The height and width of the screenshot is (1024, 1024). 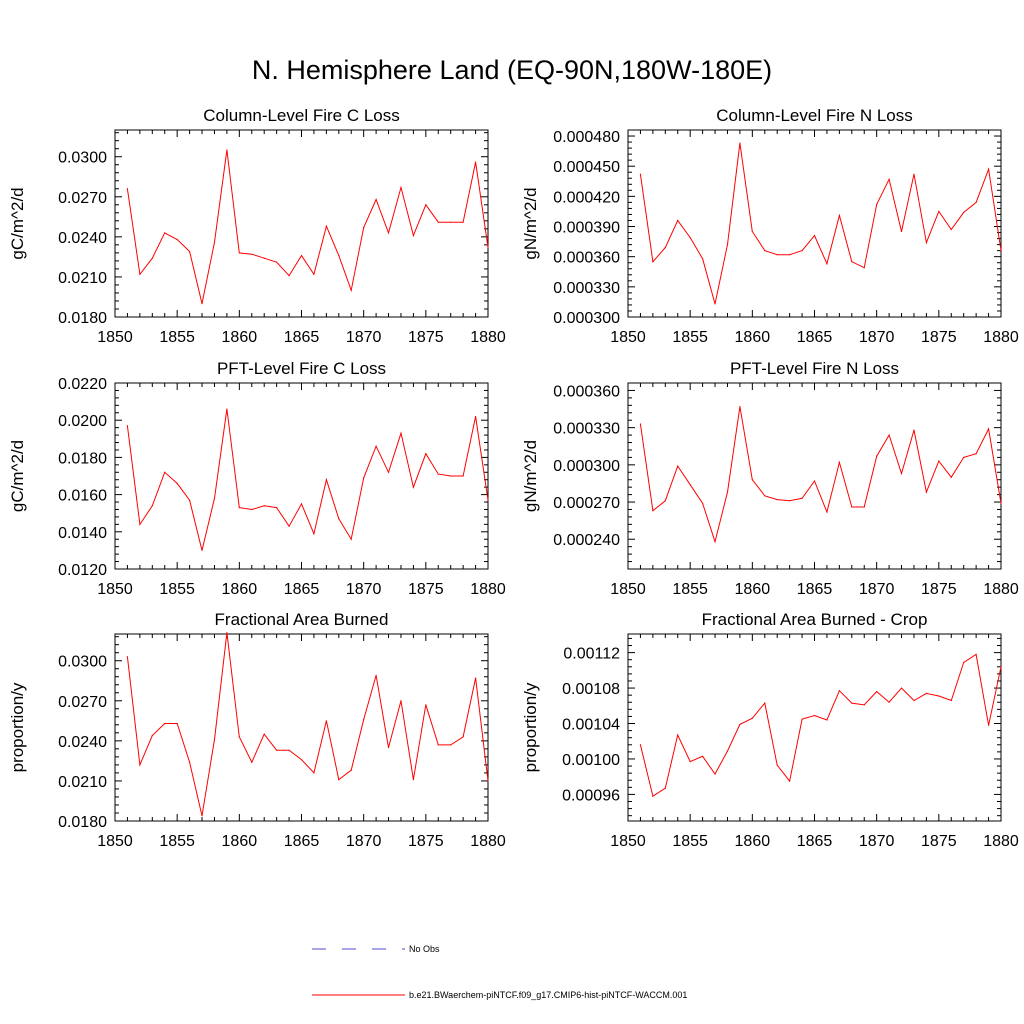 What do you see at coordinates (591, 795) in the screenshot?
I see `y-tick-label: 0.00096` at bounding box center [591, 795].